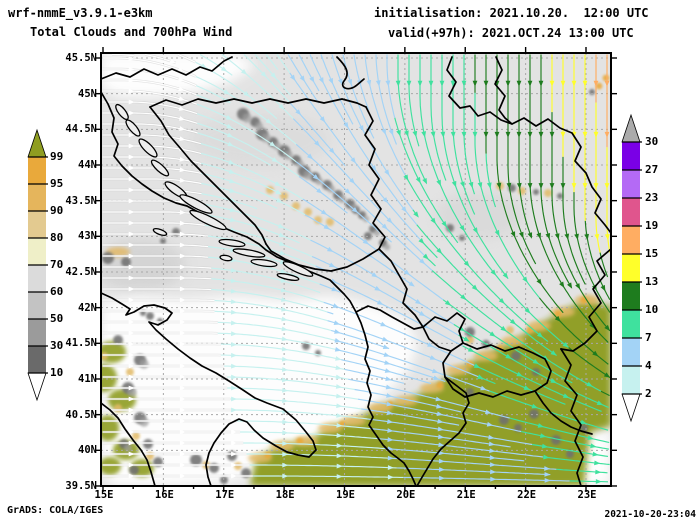  I want to click on lat-tick-label: 45.5N, so click(81, 58).